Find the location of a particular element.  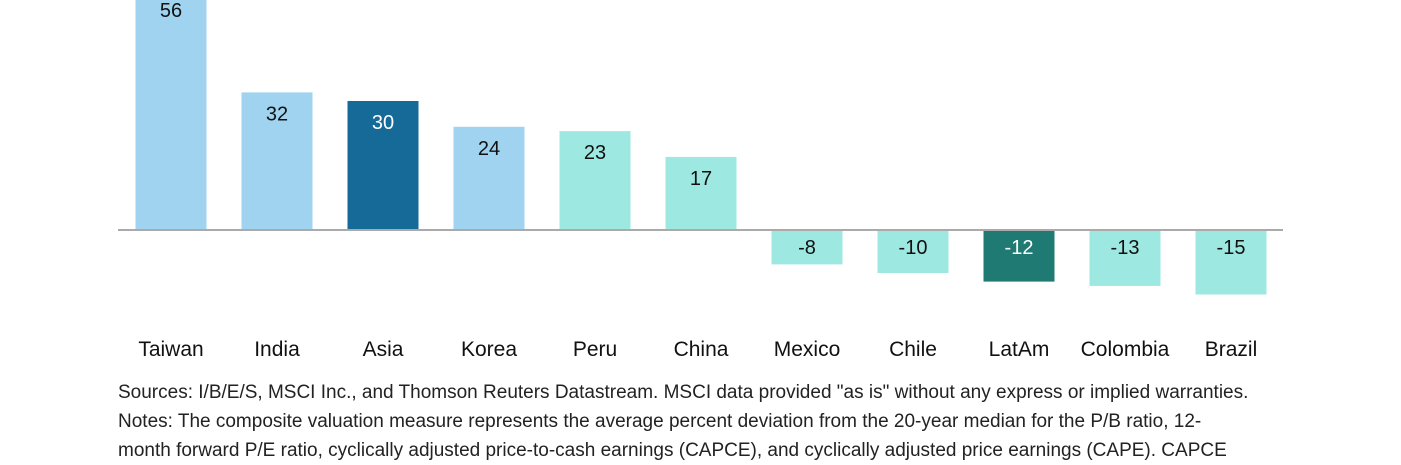

data-label-mexico: -8 is located at coordinates (807, 248).